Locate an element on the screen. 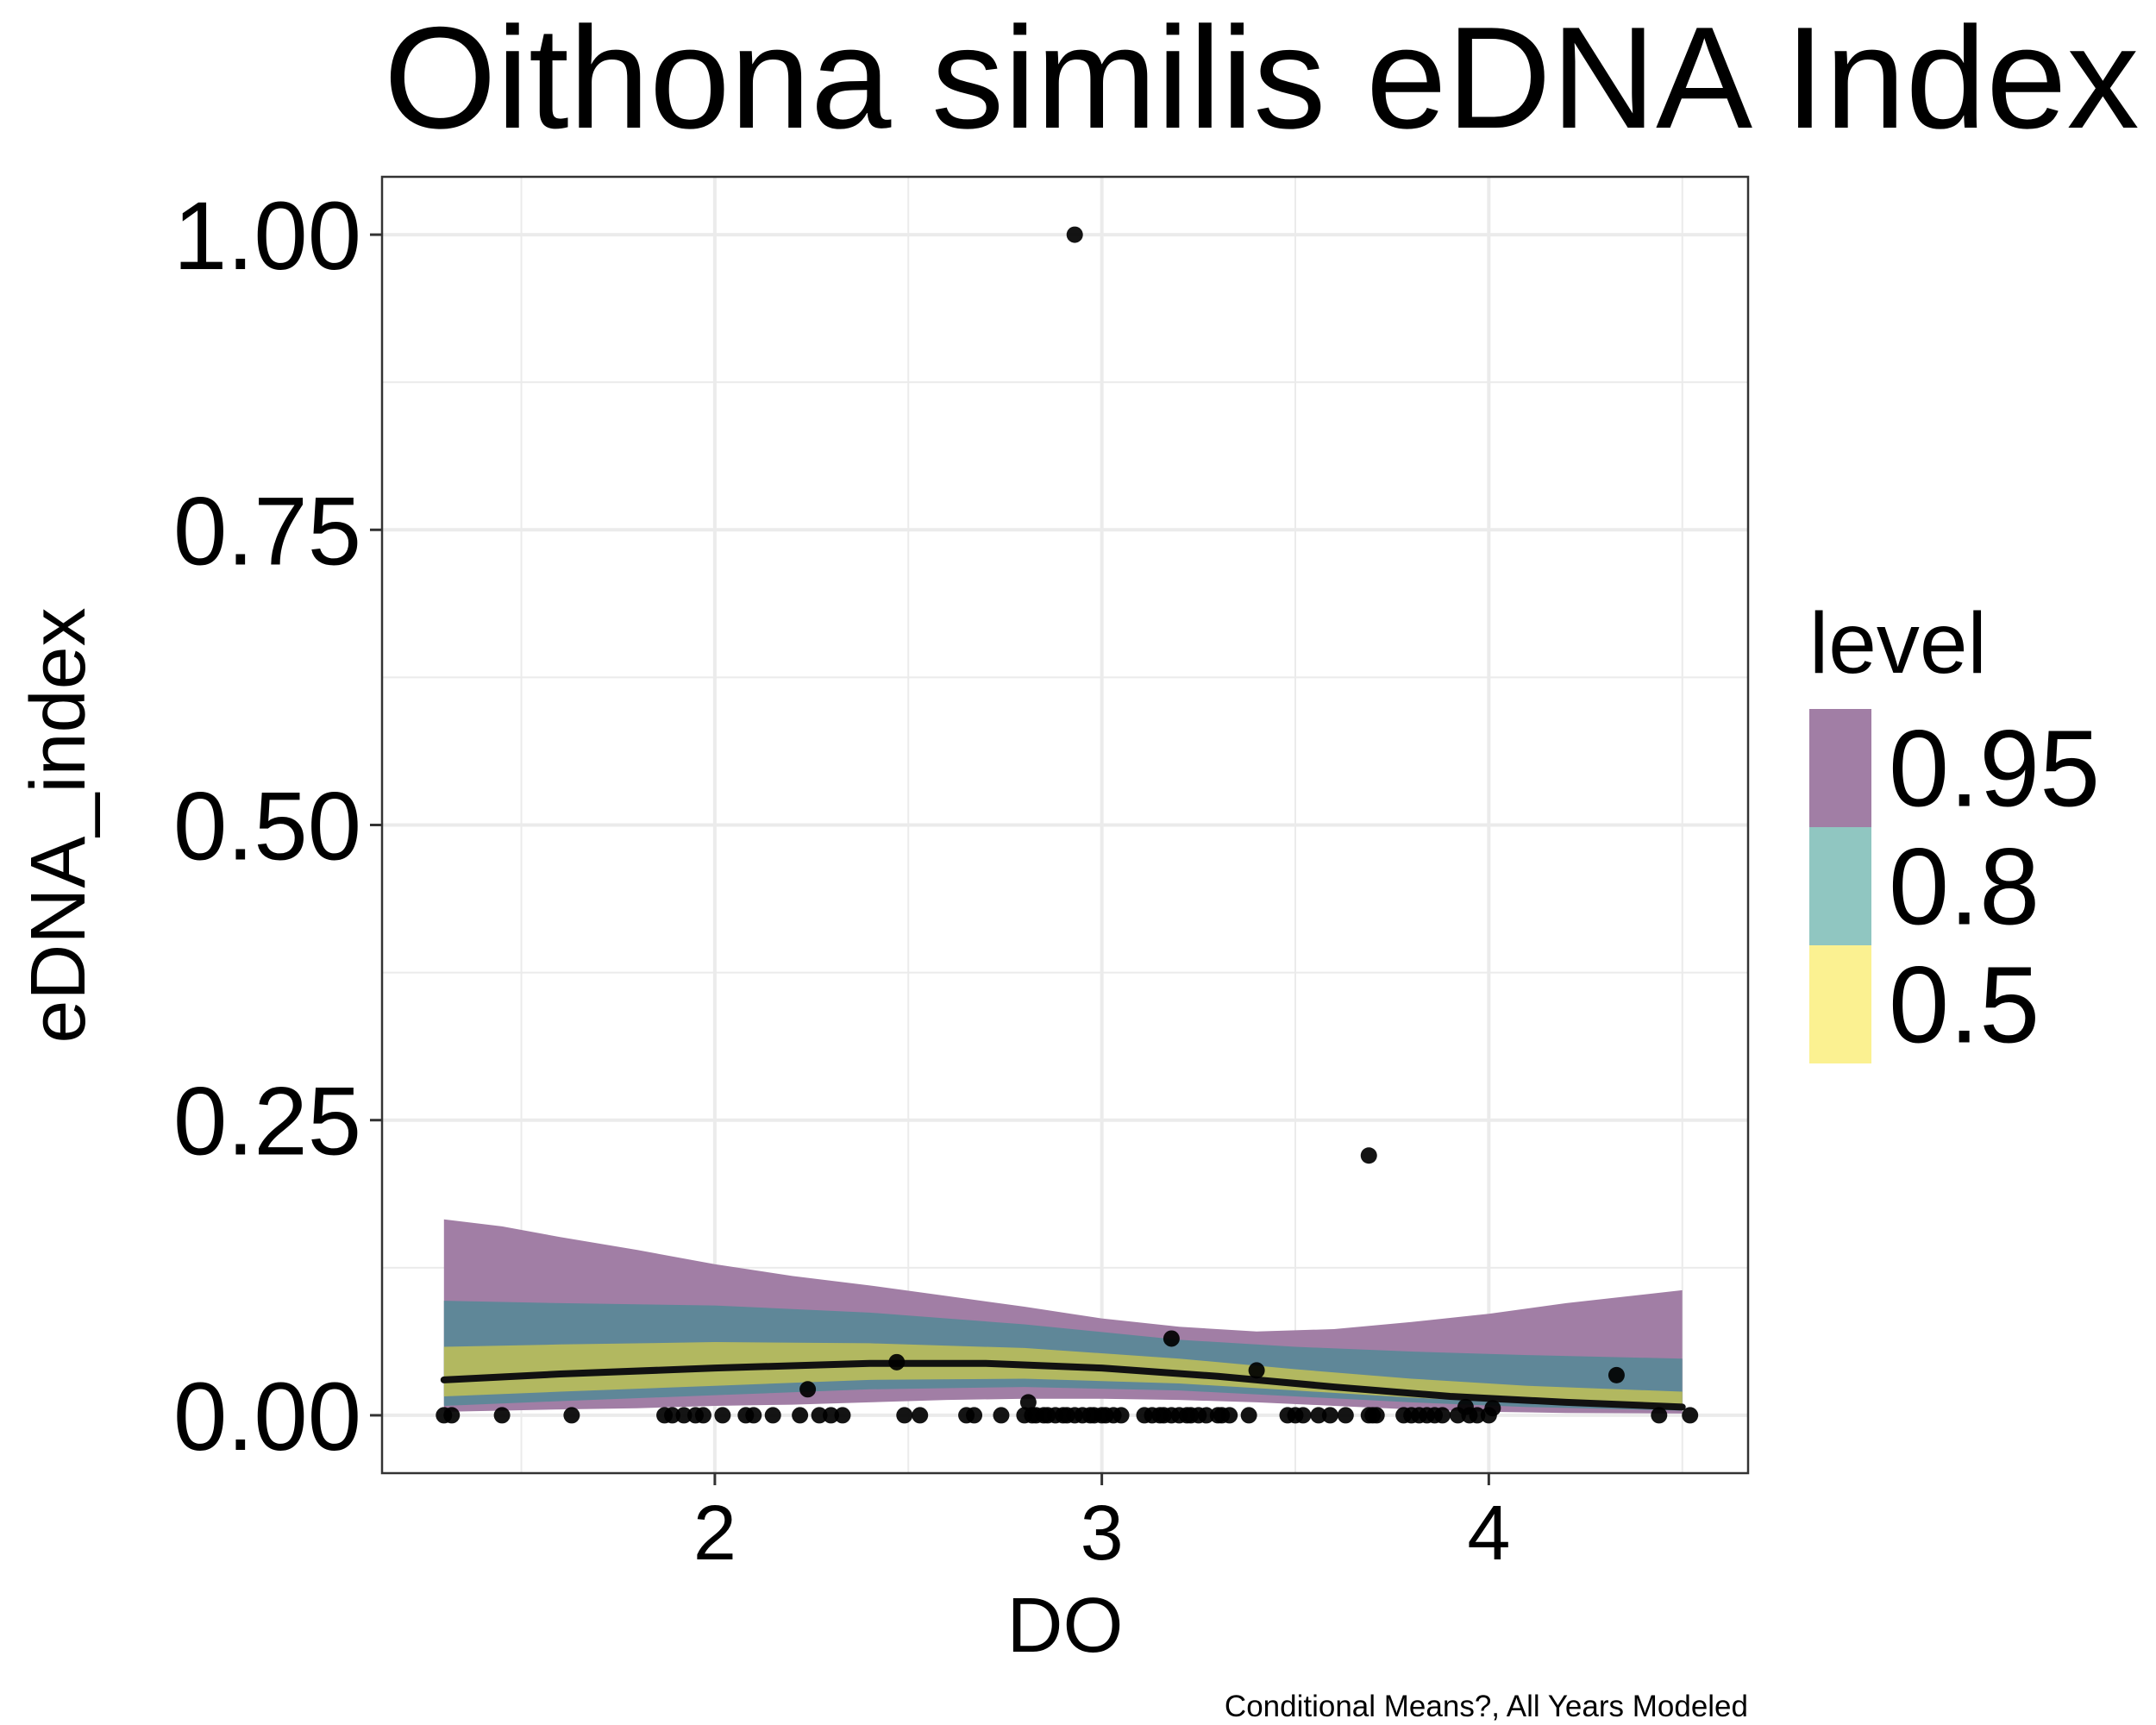 Image resolution: width=2156 pixels, height=1725 pixels. y-tick-label: 1.00 is located at coordinates (267, 236).